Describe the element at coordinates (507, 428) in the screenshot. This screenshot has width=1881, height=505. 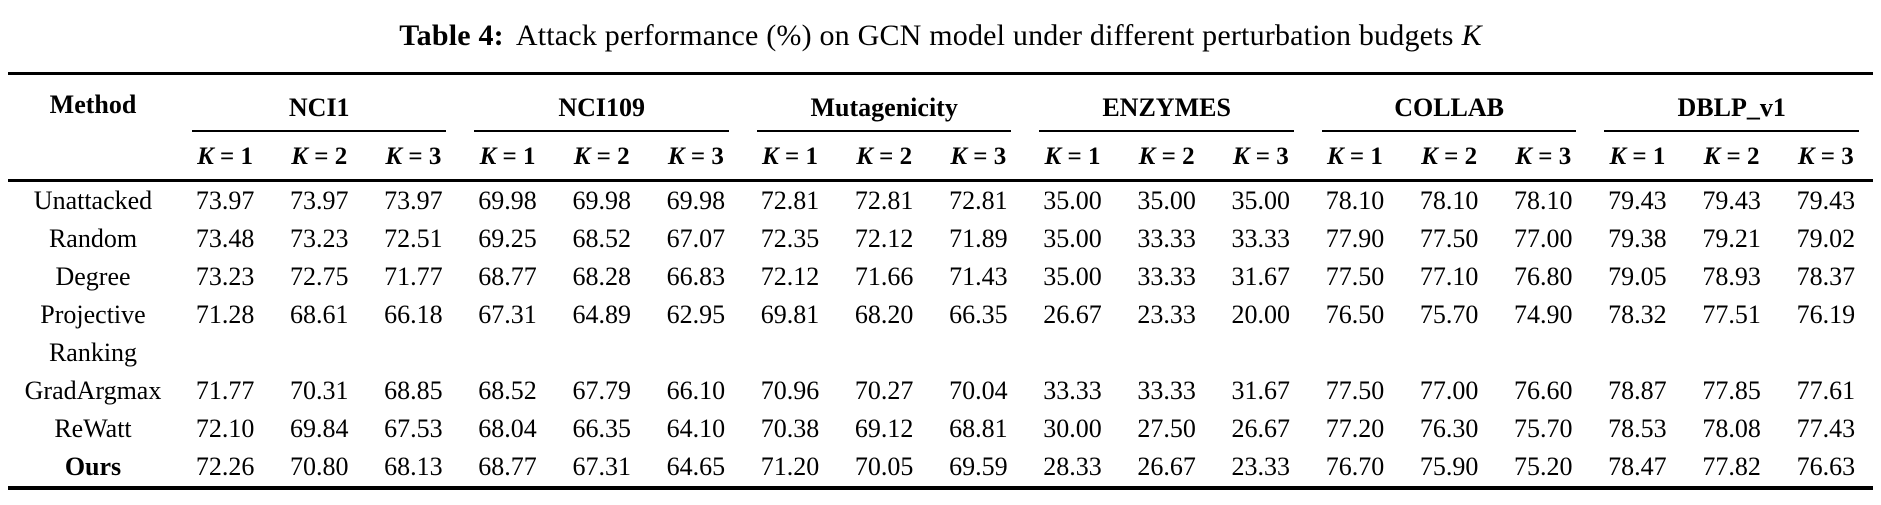
I see `value-cell: 68.04` at that location.